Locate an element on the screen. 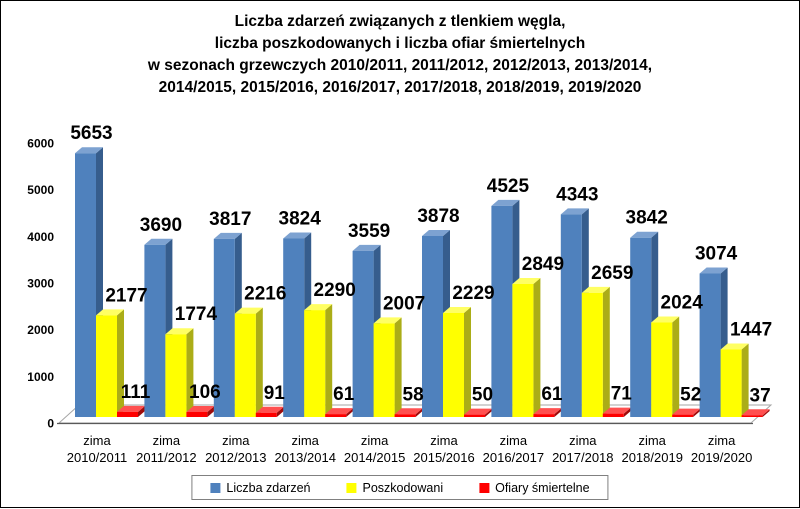 The width and height of the screenshot is (800, 509). value-label-poszkodowani-2015/2016: 2229 is located at coordinates (473, 293).